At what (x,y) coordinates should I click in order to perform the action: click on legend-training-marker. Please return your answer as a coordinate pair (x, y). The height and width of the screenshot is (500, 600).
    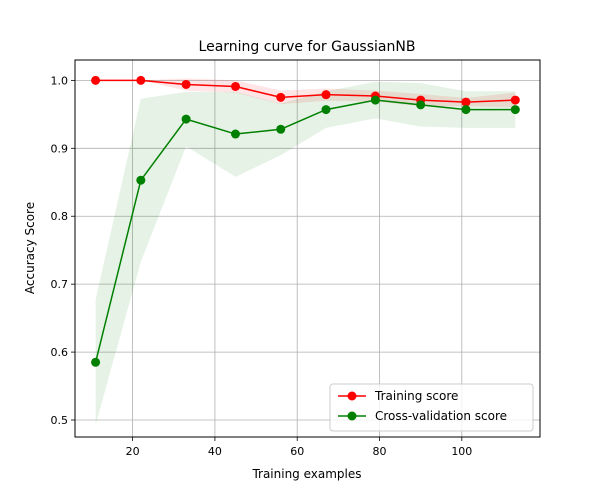
    Looking at the image, I should click on (352, 396).